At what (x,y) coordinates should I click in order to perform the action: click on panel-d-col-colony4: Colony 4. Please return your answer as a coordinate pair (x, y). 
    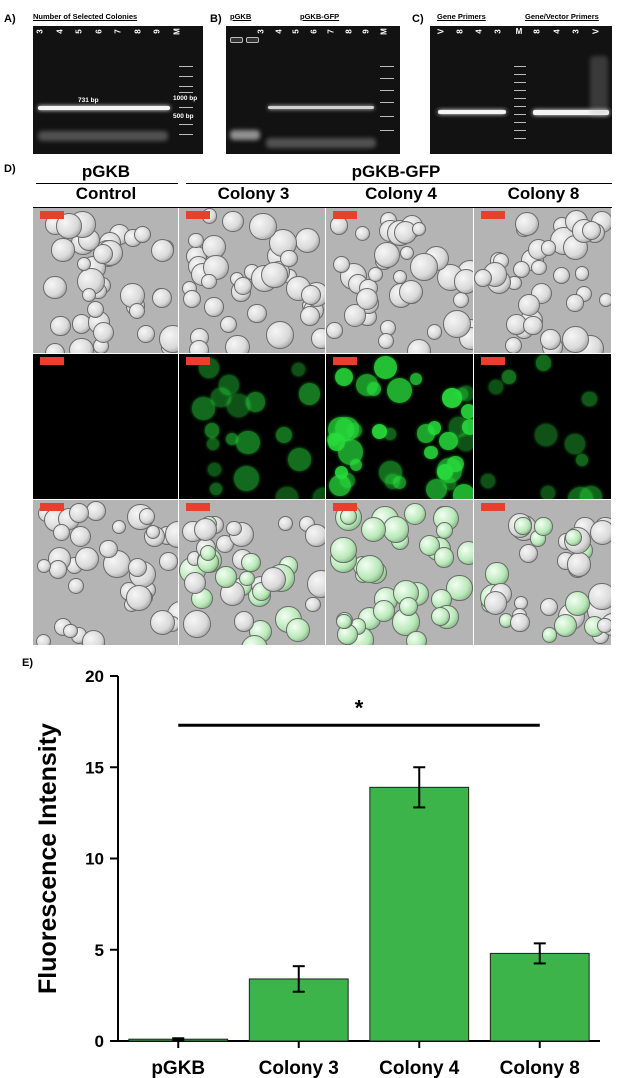
    Looking at the image, I should click on (401, 193).